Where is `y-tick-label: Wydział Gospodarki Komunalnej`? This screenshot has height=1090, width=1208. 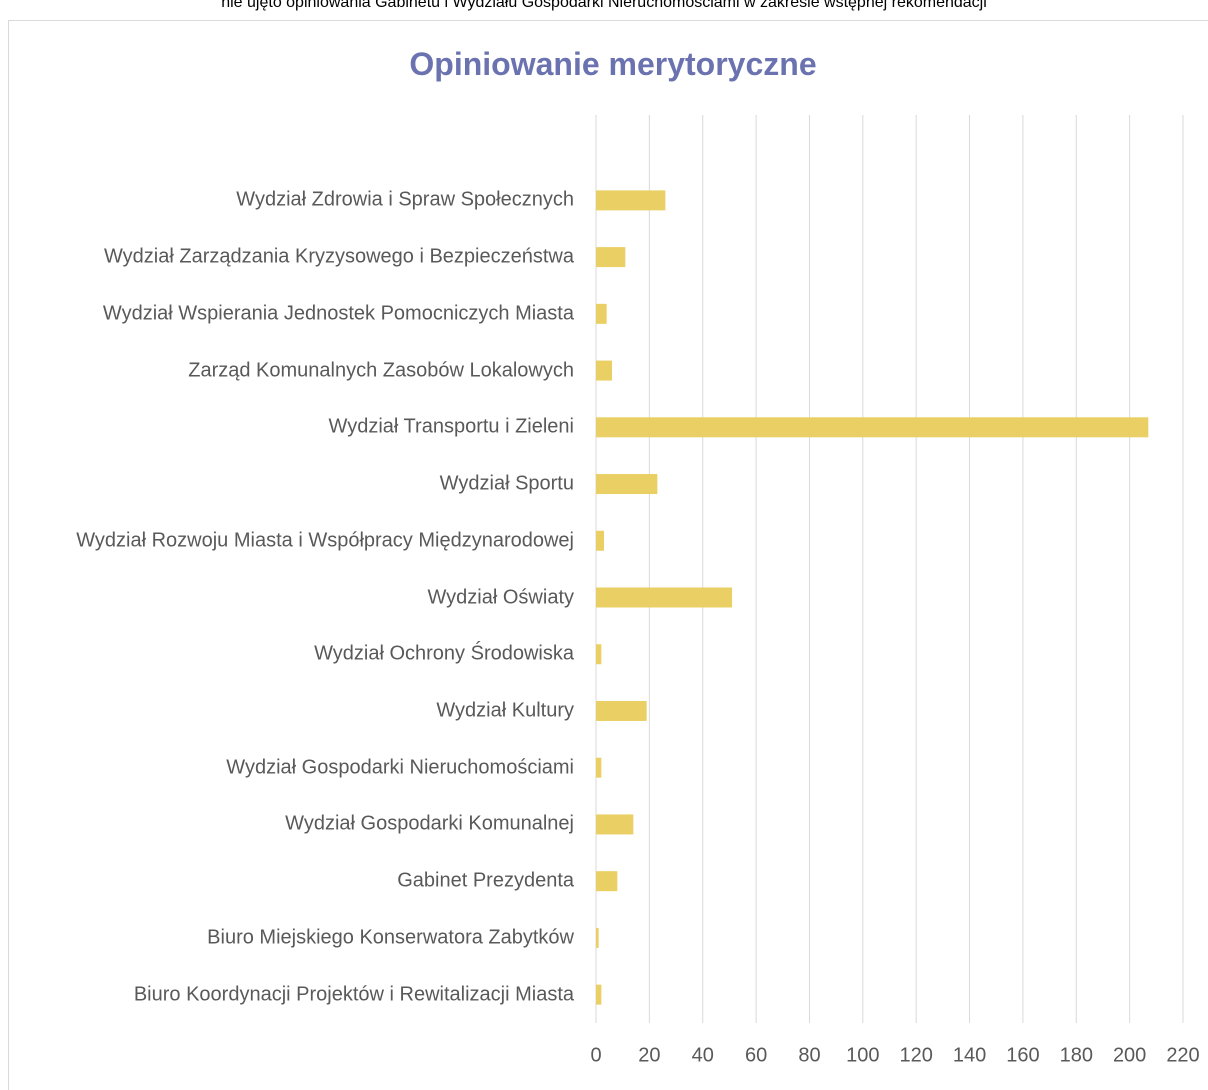
y-tick-label: Wydział Gospodarki Komunalnej is located at coordinates (429, 823).